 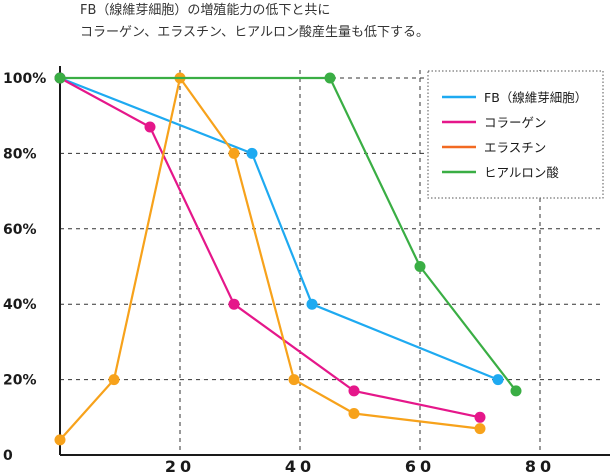 I want to click on y-tick-label: 0, so click(x=8, y=456).